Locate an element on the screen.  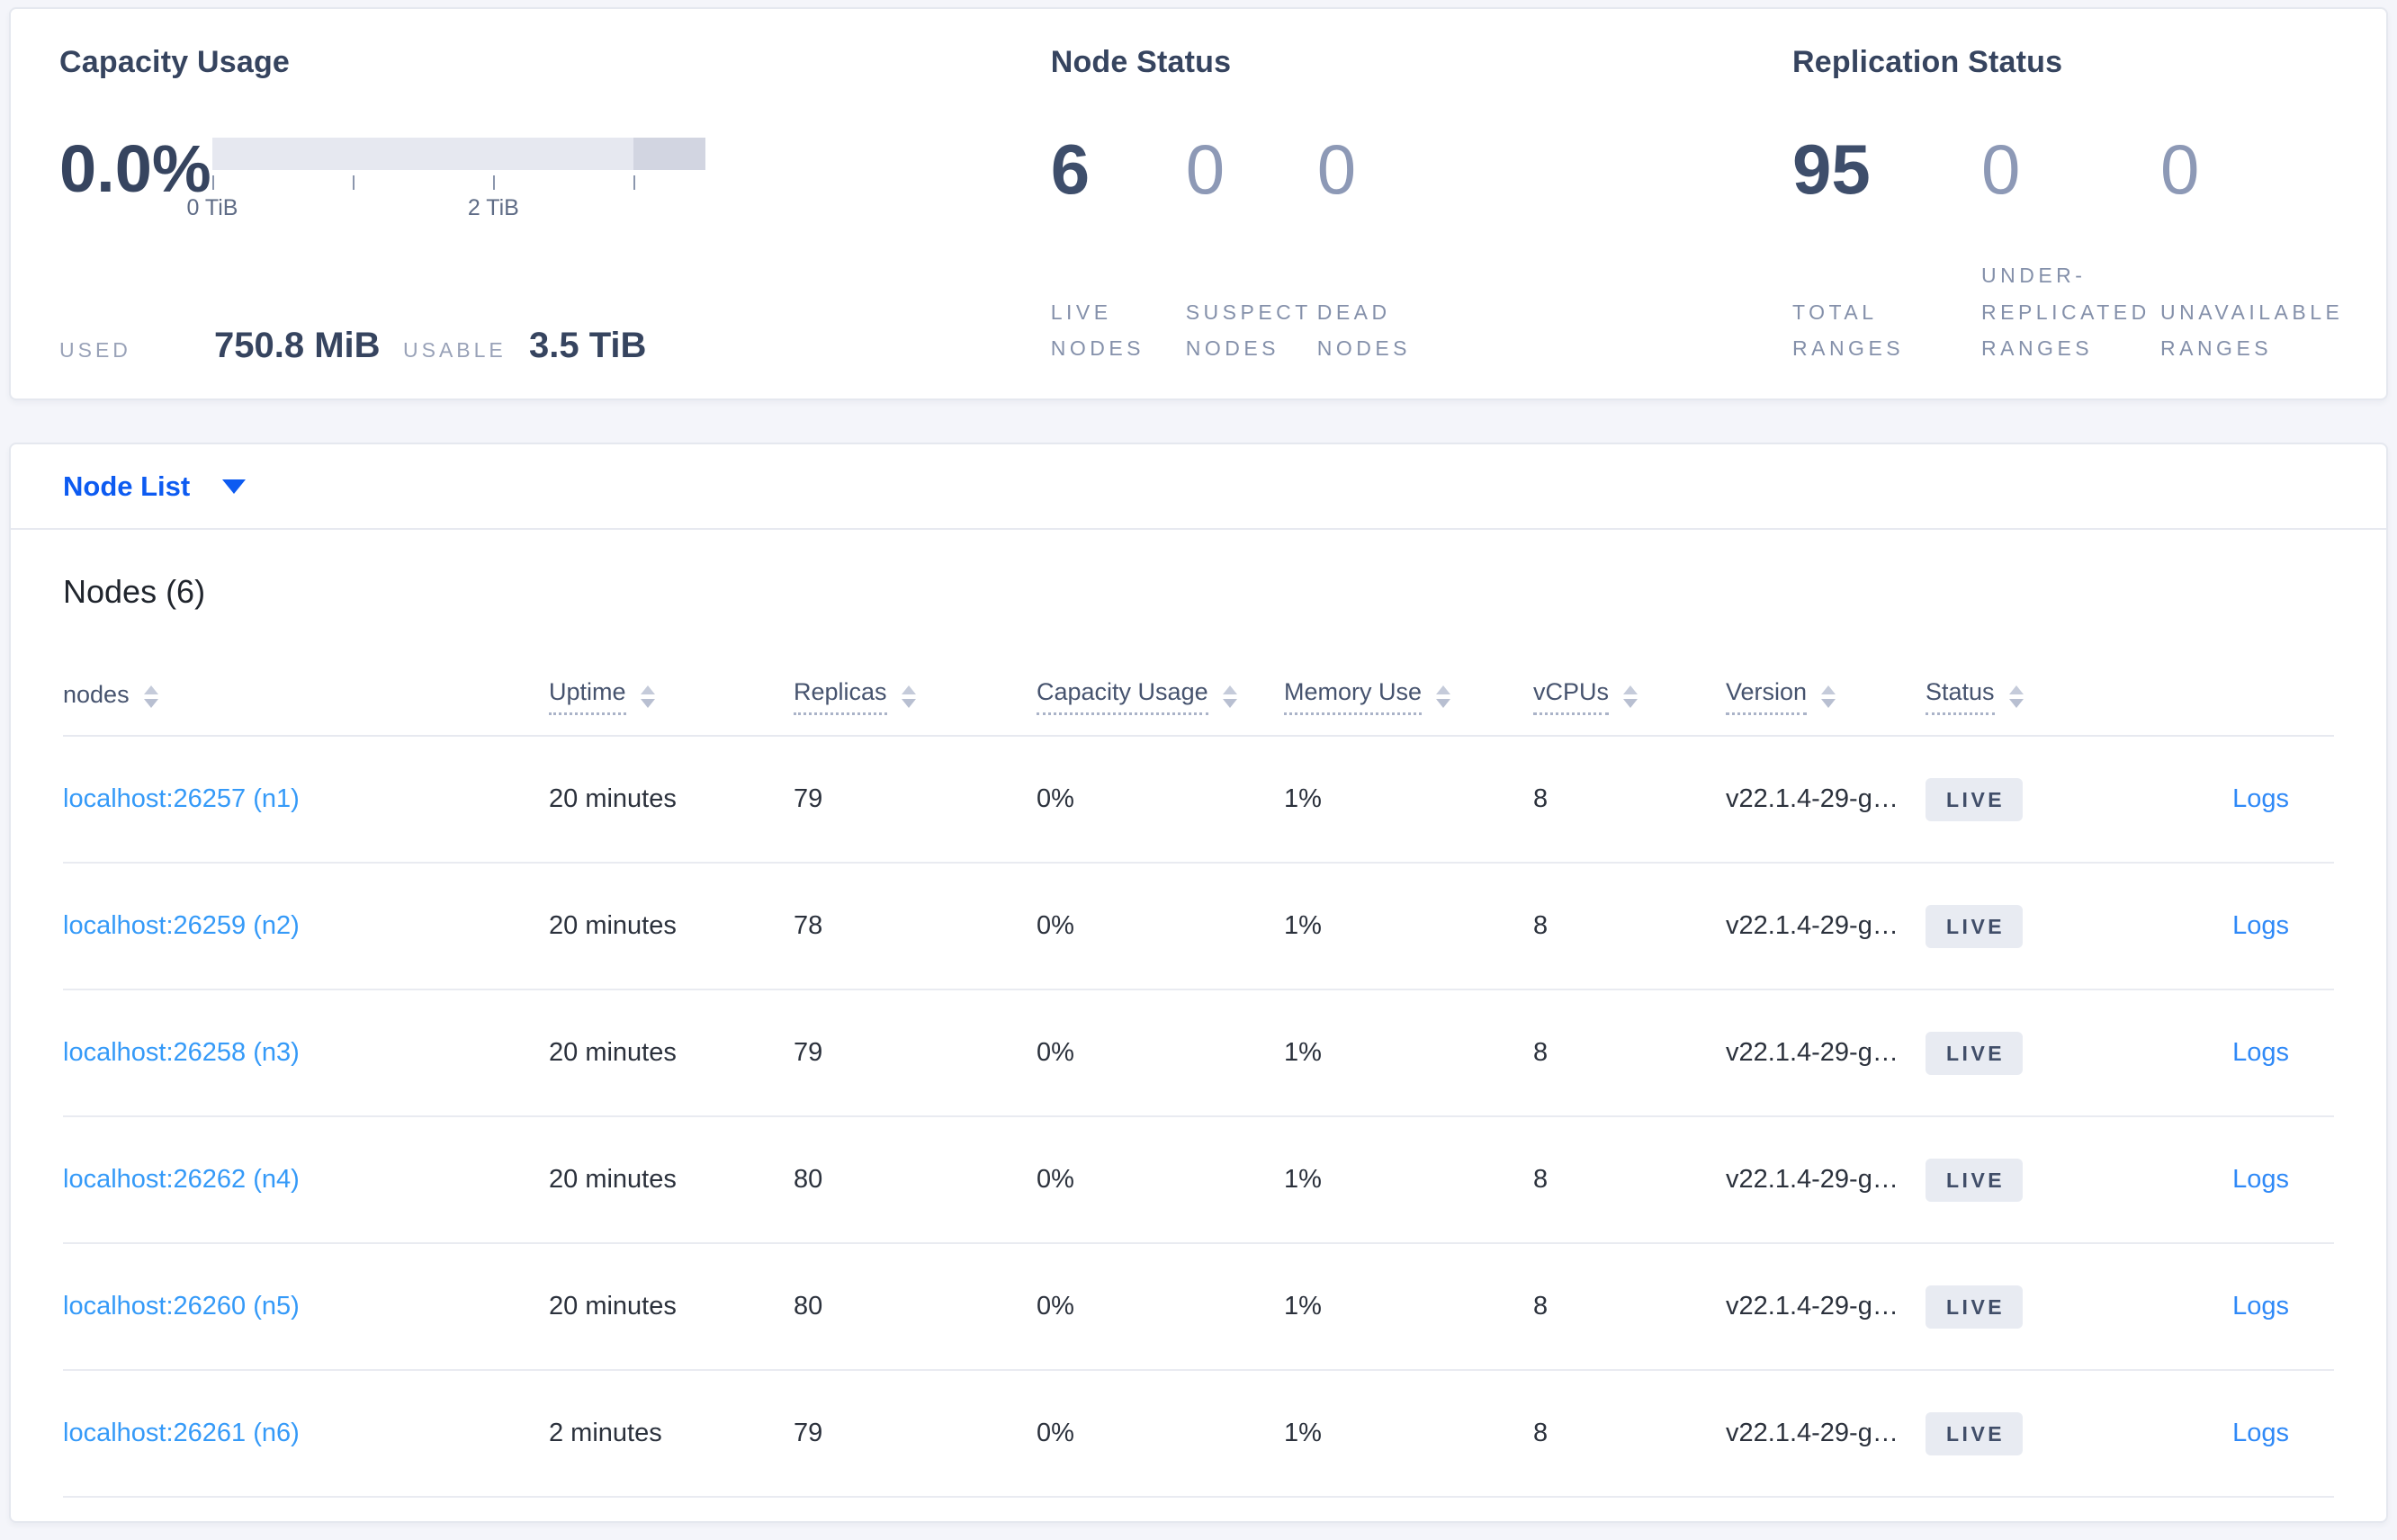
replicas-cell: 78 is located at coordinates (808, 925).